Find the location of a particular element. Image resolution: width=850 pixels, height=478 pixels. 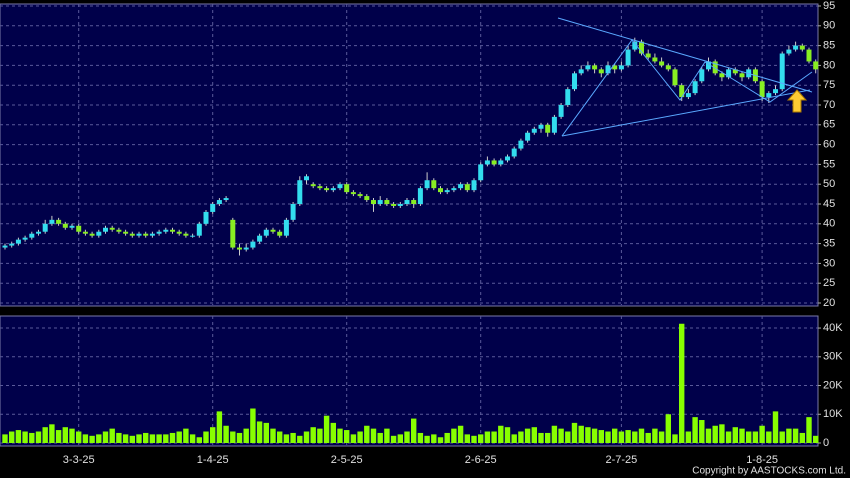

copyright: Copyright by AASTOCKS.com Ltd. is located at coordinates (769, 471).